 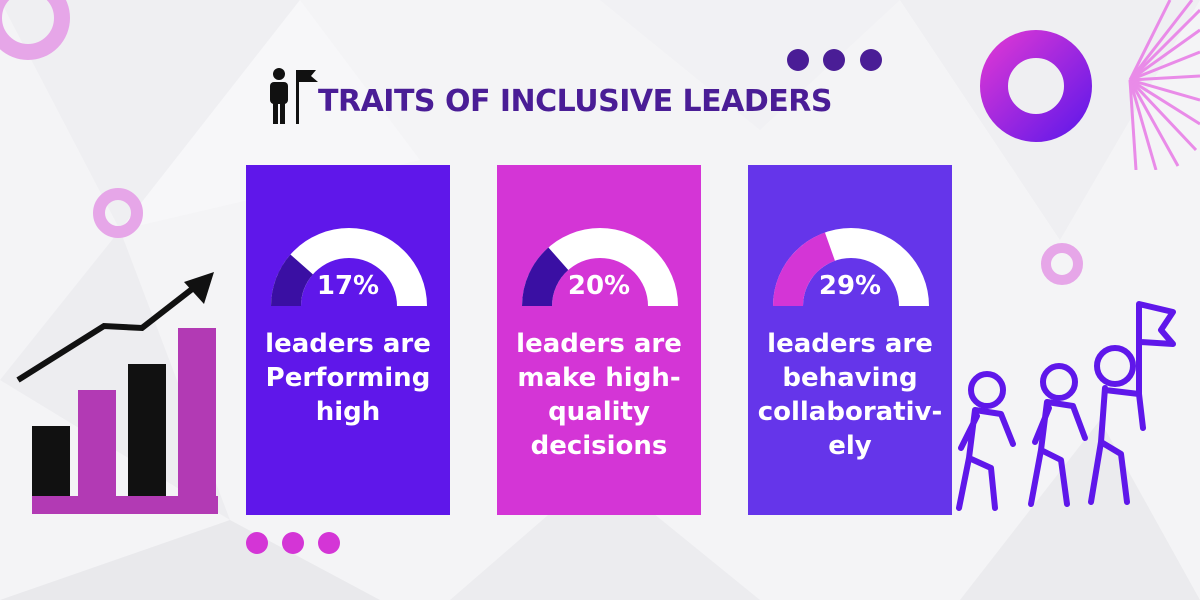 What do you see at coordinates (1036, 86) in the screenshot?
I see `big-ring-decoration` at bounding box center [1036, 86].